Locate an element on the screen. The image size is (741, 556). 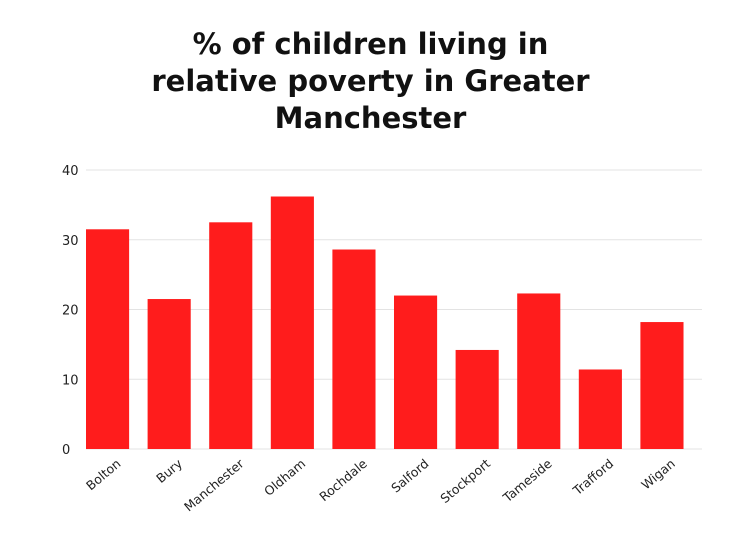
x-tick-label-wigan: Wigan is located at coordinates (658, 474).